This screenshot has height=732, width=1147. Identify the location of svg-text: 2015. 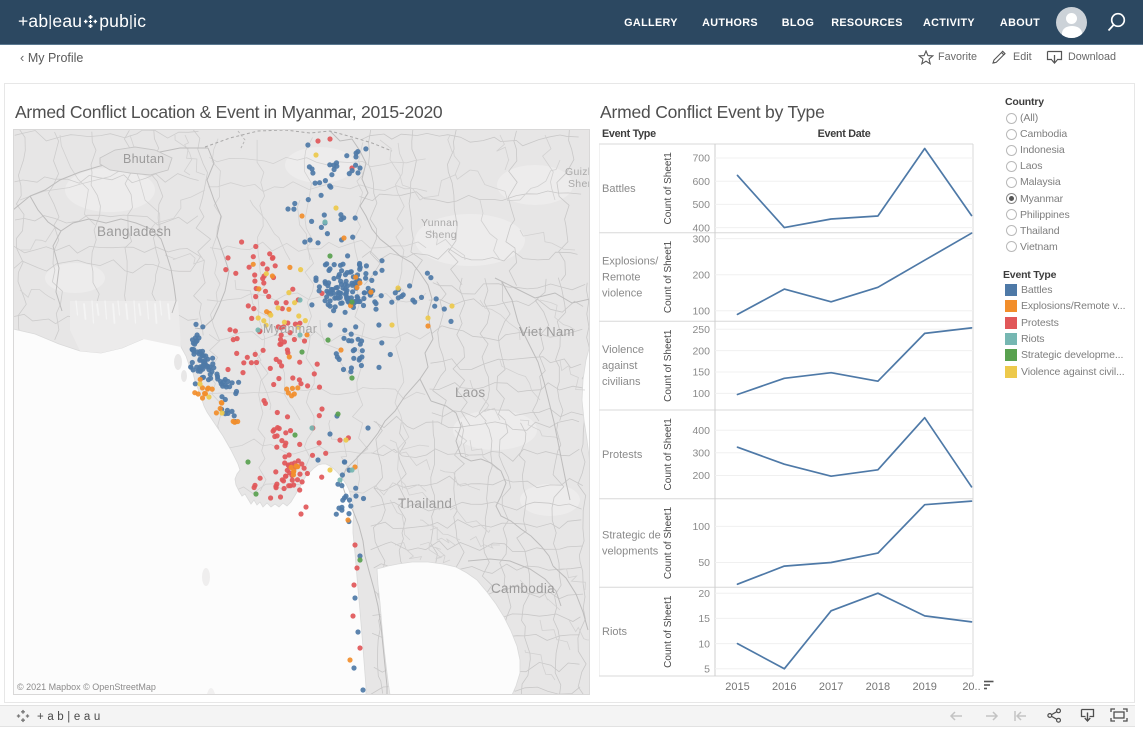
(737, 687).